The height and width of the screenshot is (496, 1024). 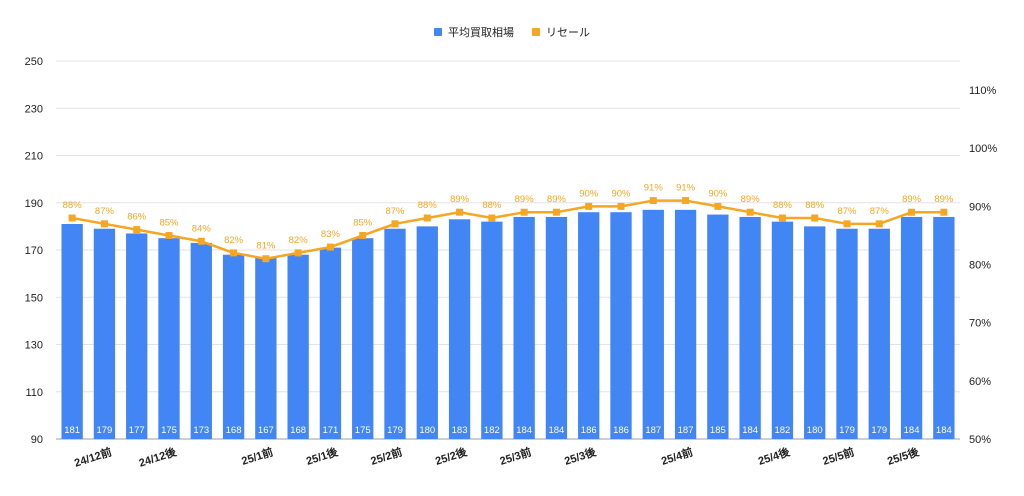 What do you see at coordinates (481, 32) in the screenshot?
I see `legend-label-bar: 平均買取相場` at bounding box center [481, 32].